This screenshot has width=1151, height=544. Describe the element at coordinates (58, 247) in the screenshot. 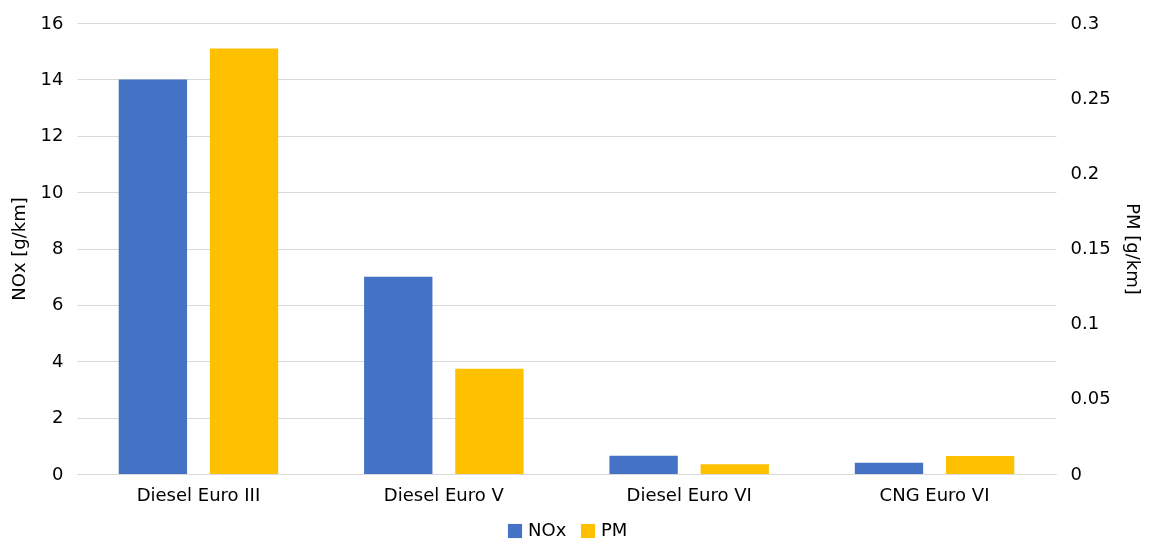

I see `y-tick-label: 8` at that location.